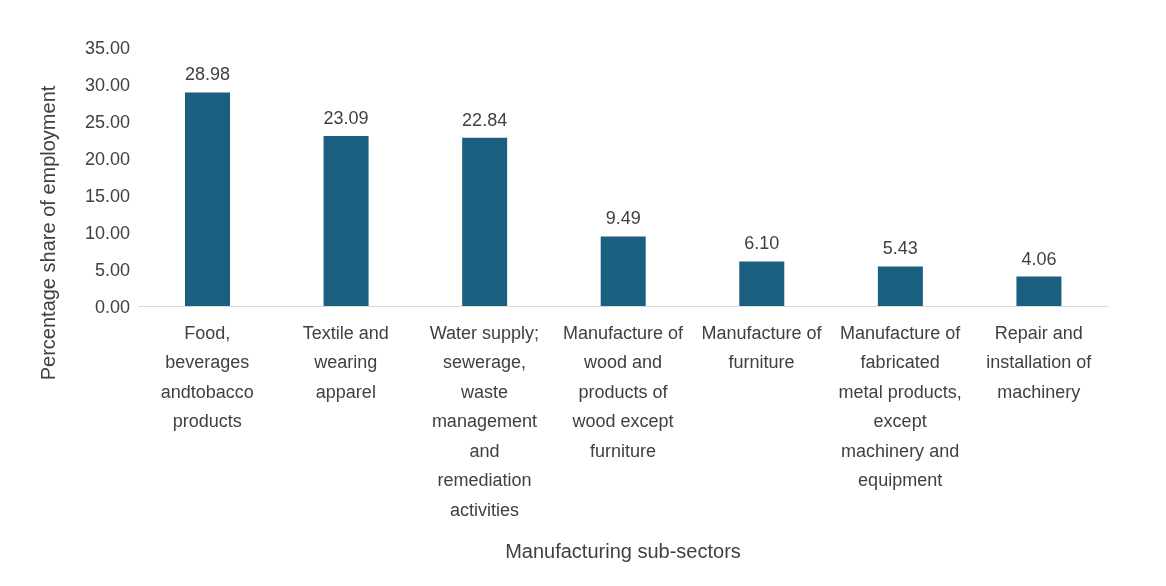 The height and width of the screenshot is (586, 1166). Describe the element at coordinates (900, 406) in the screenshot. I see `x-tick-label: Manufacture of fabricated metal products, except machinery and equipment` at that location.